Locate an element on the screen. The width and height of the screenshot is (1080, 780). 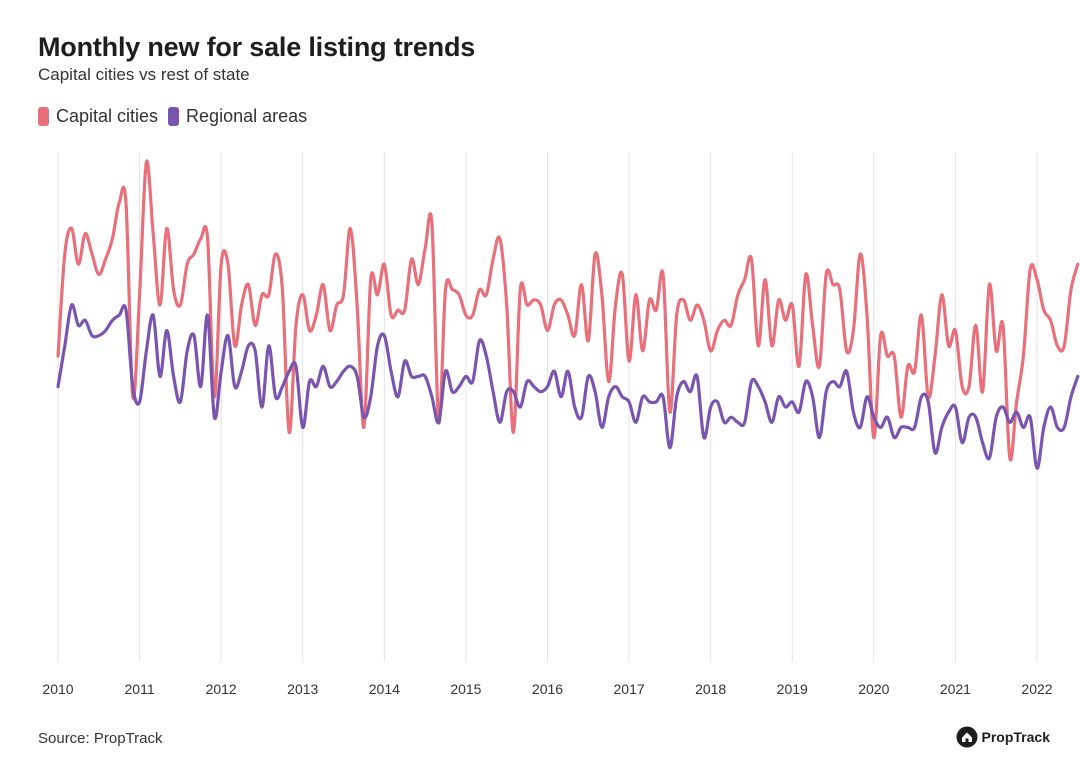
x-tick-label-2010: 2010 is located at coordinates (57, 689).